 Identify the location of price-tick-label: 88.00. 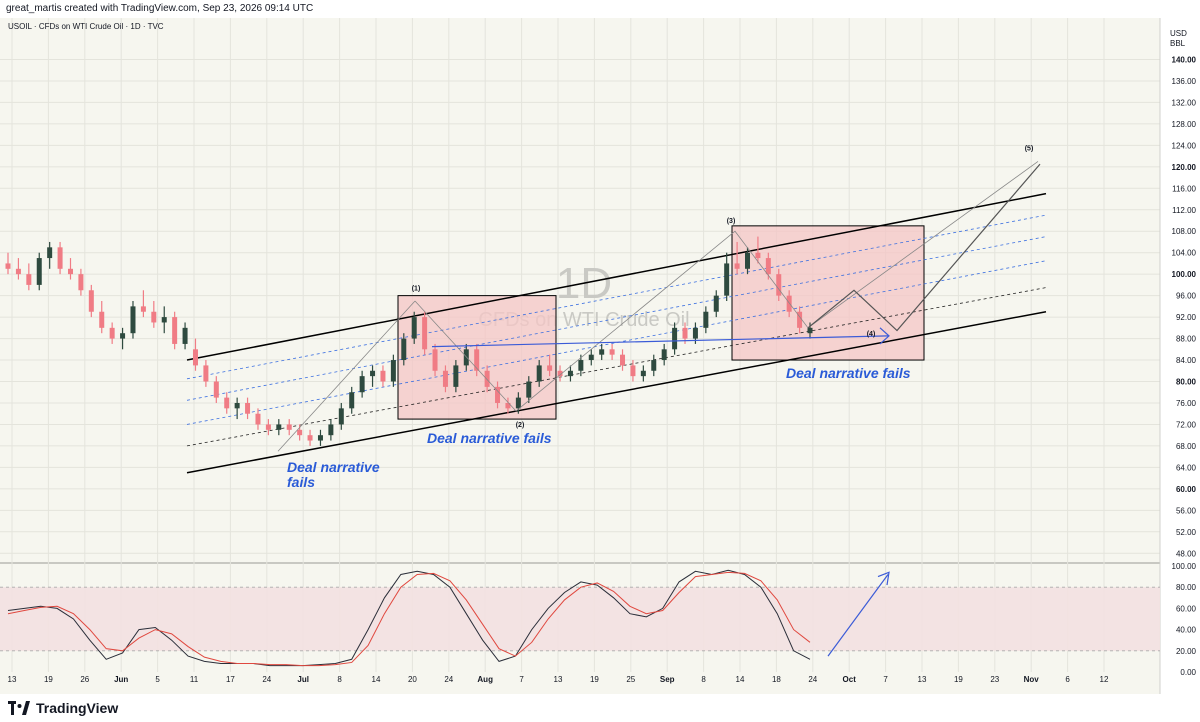
(1186, 339).